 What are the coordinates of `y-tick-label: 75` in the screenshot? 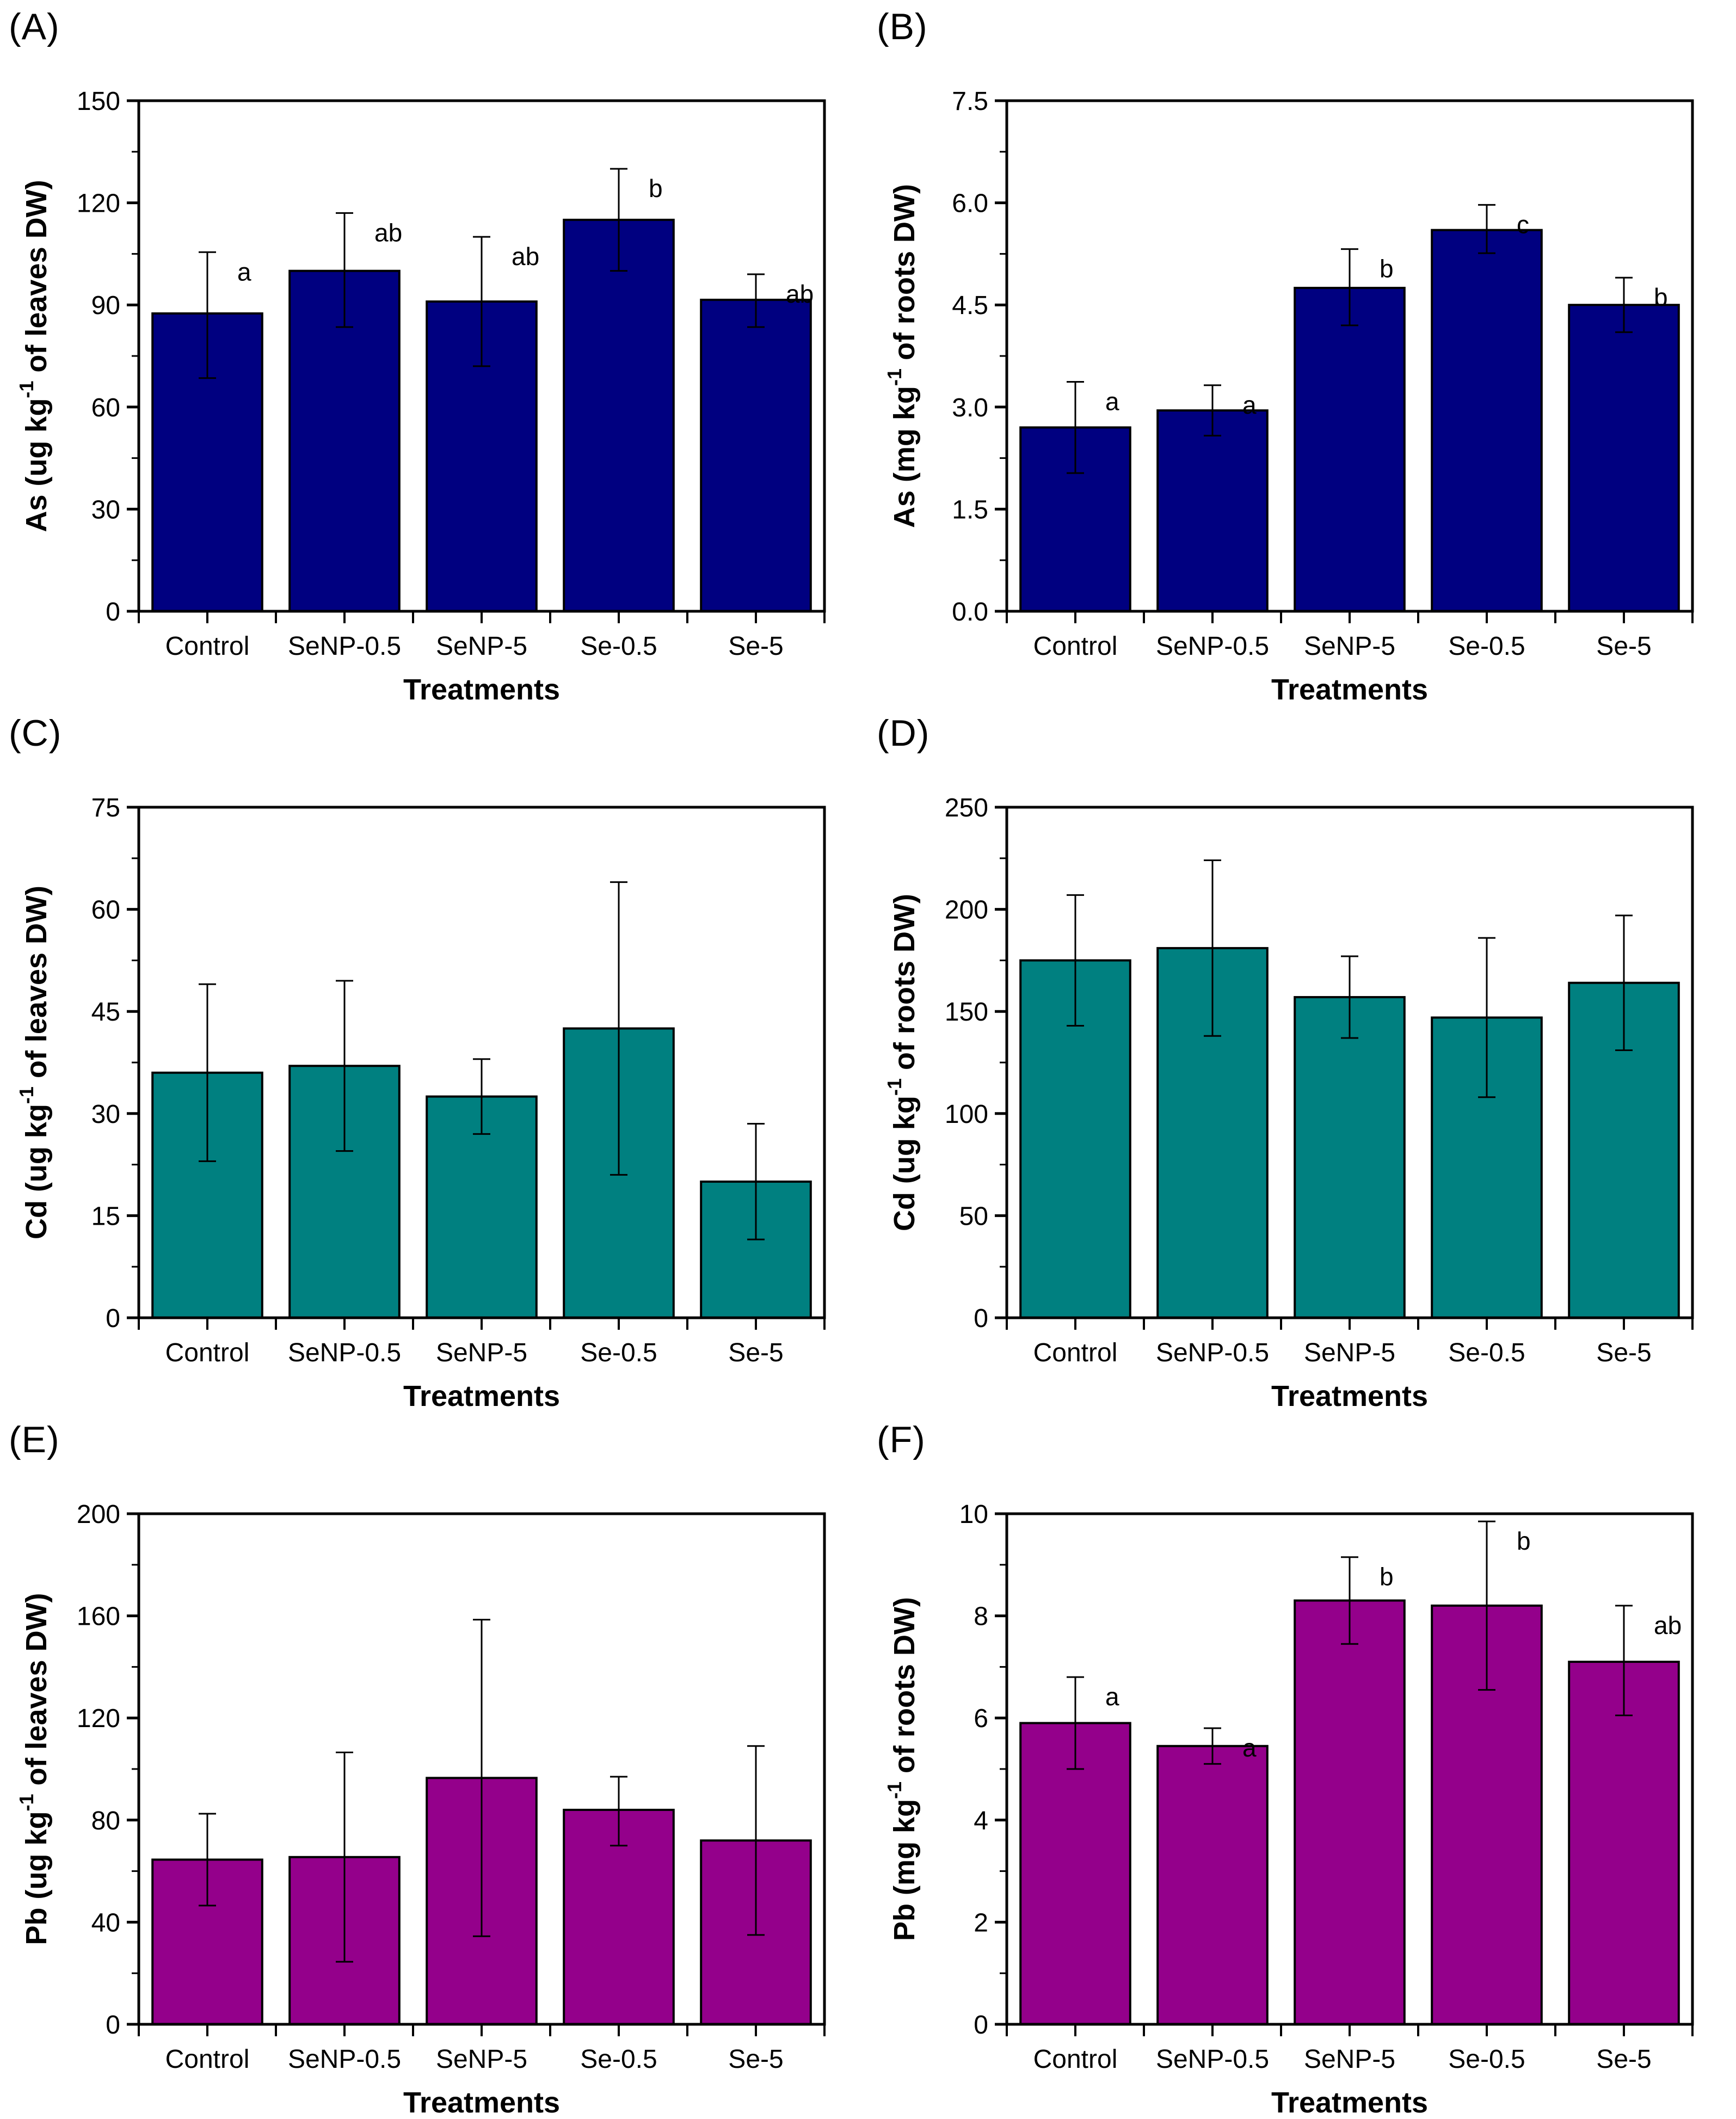 It's located at (105, 808).